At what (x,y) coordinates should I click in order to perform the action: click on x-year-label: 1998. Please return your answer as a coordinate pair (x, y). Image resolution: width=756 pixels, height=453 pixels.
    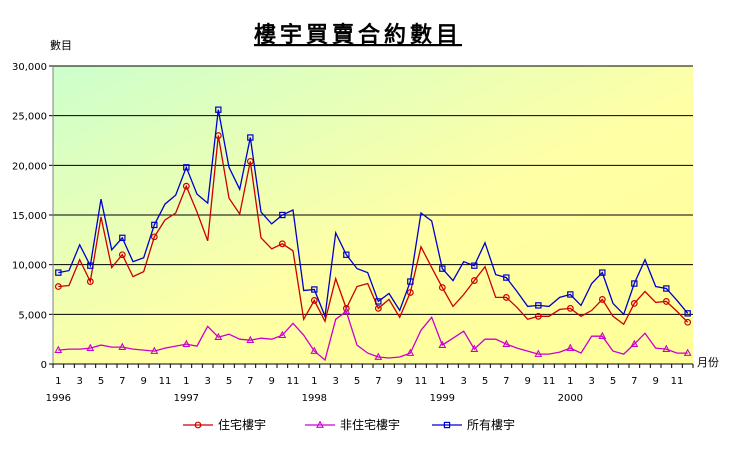
    Looking at the image, I should click on (314, 398).